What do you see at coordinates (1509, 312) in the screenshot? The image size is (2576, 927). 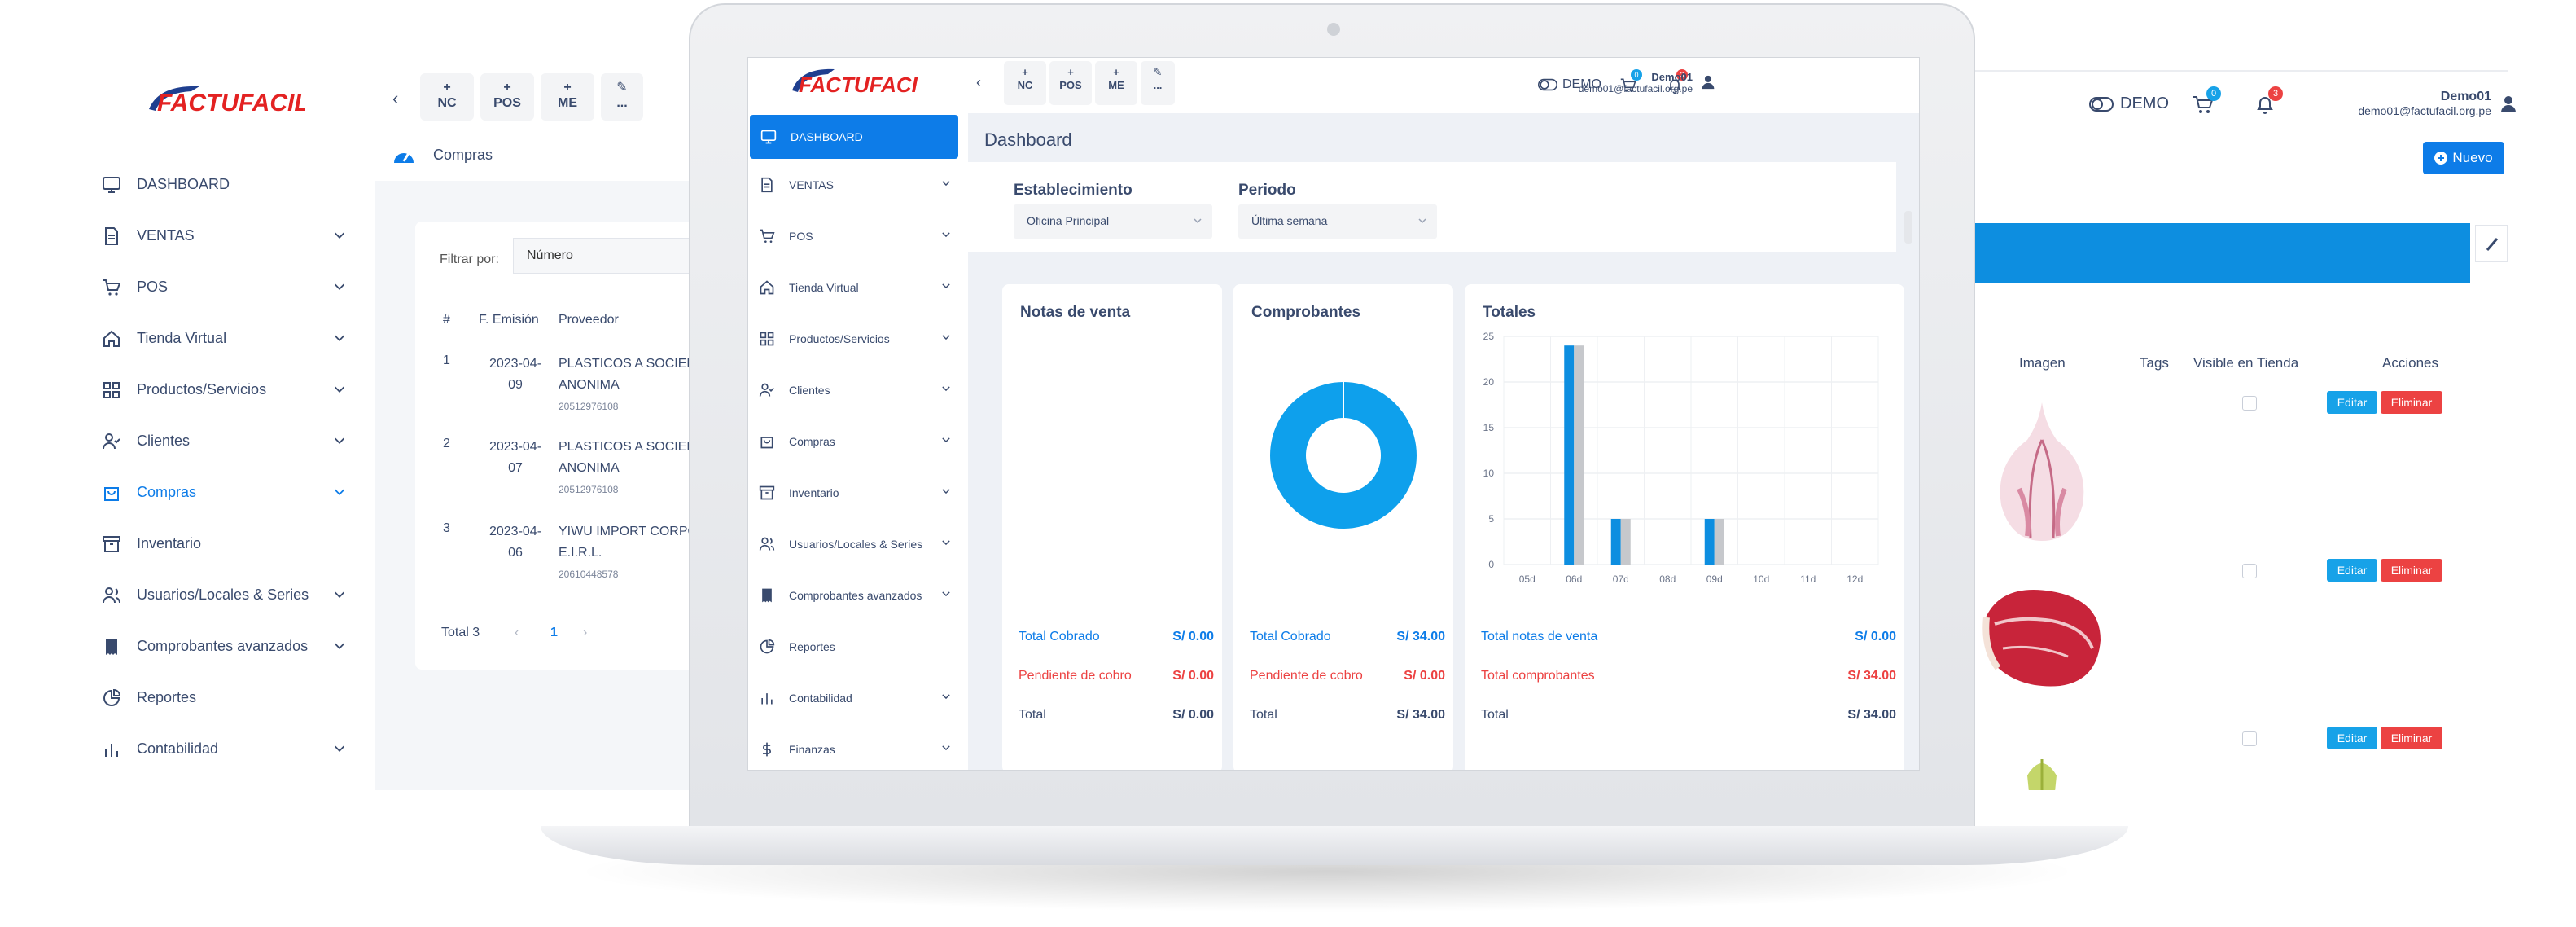 I see `card-title: Totales` at bounding box center [1509, 312].